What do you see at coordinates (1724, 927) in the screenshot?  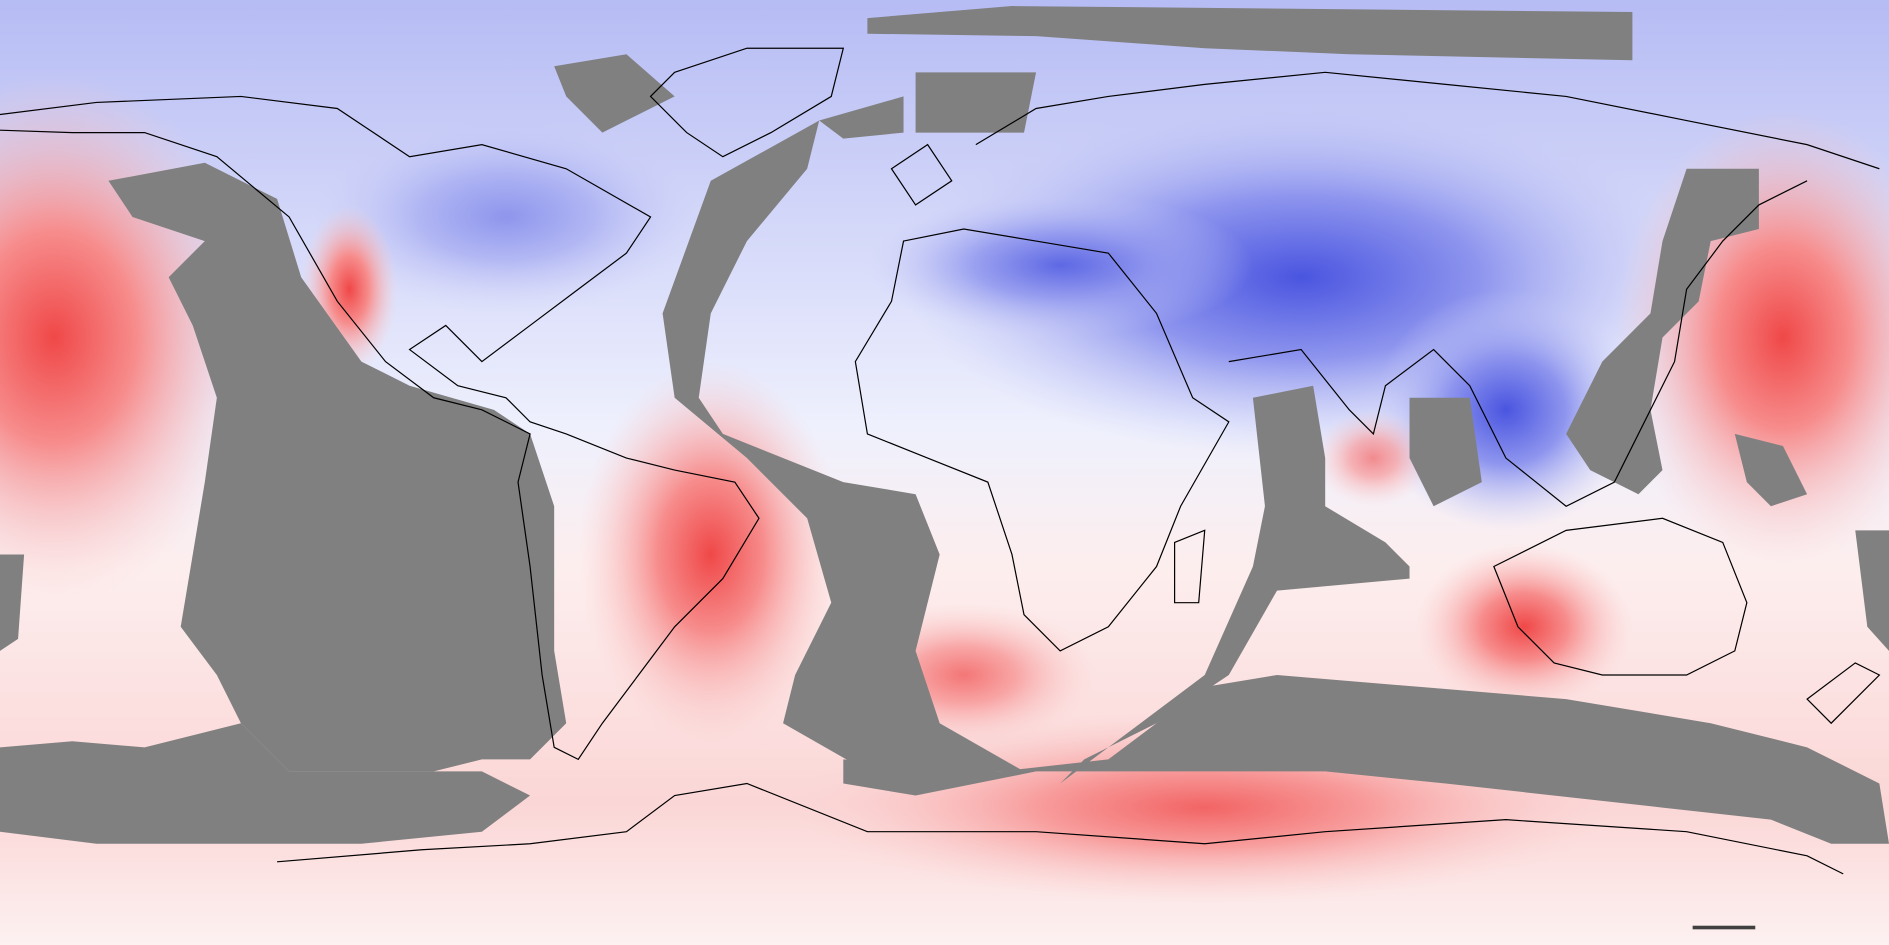 I see `scale-bar` at bounding box center [1724, 927].